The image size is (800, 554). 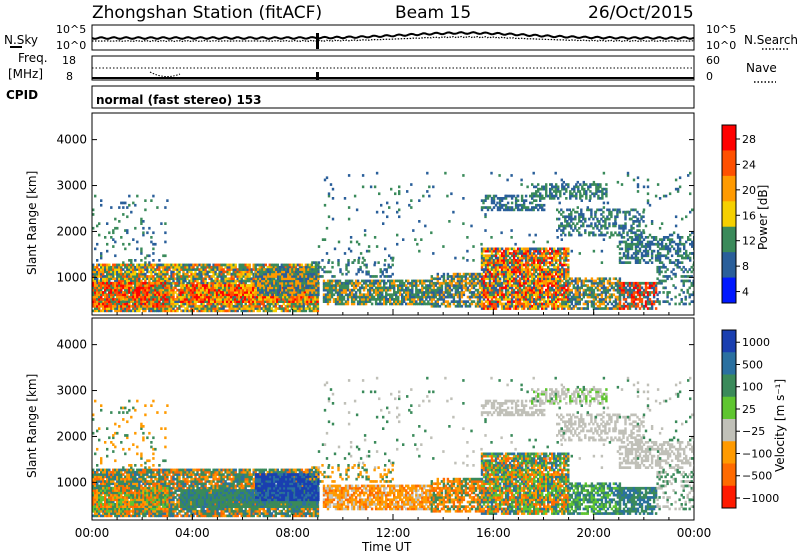 What do you see at coordinates (165, 74) in the screenshot?
I see `nave-dip` at bounding box center [165, 74].